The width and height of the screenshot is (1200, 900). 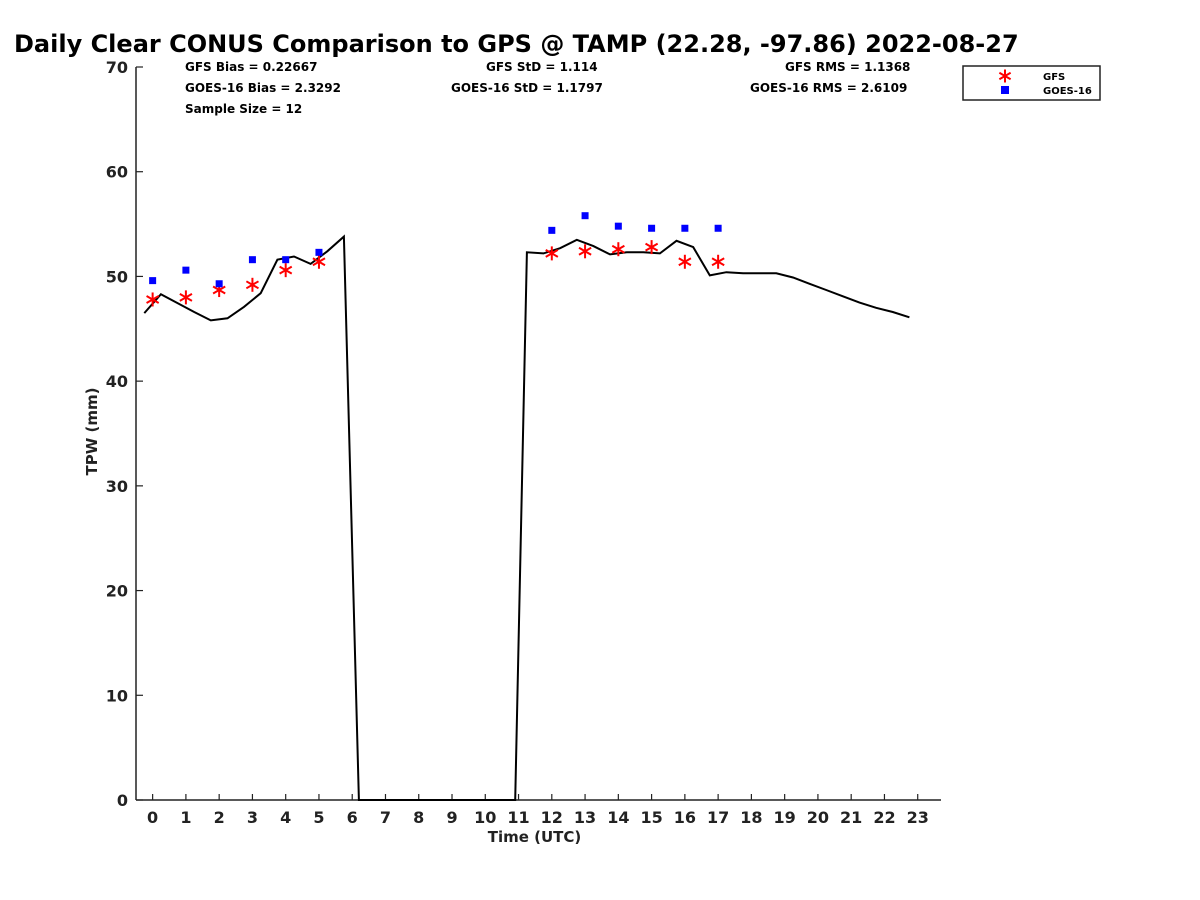 What do you see at coordinates (244, 109) in the screenshot?
I see `sample-size-stat: Sample Size = 12` at bounding box center [244, 109].